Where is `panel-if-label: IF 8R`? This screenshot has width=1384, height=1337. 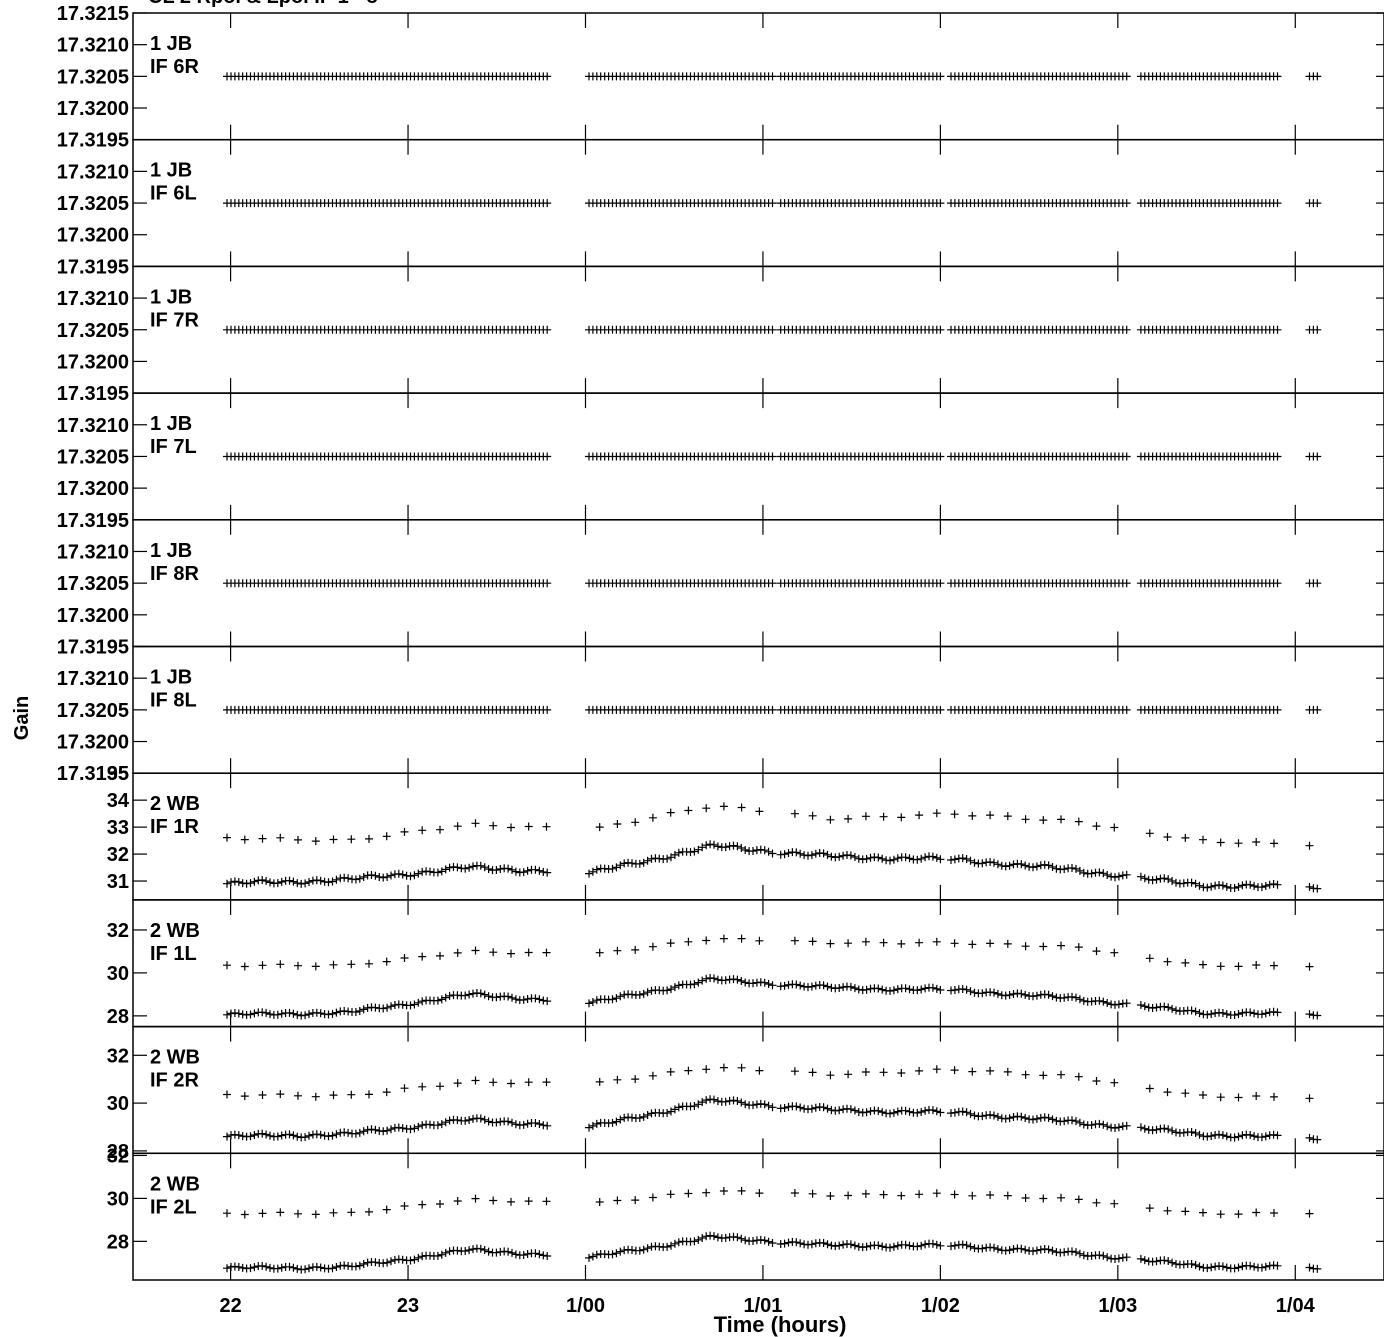 panel-if-label: IF 8R is located at coordinates (174, 574).